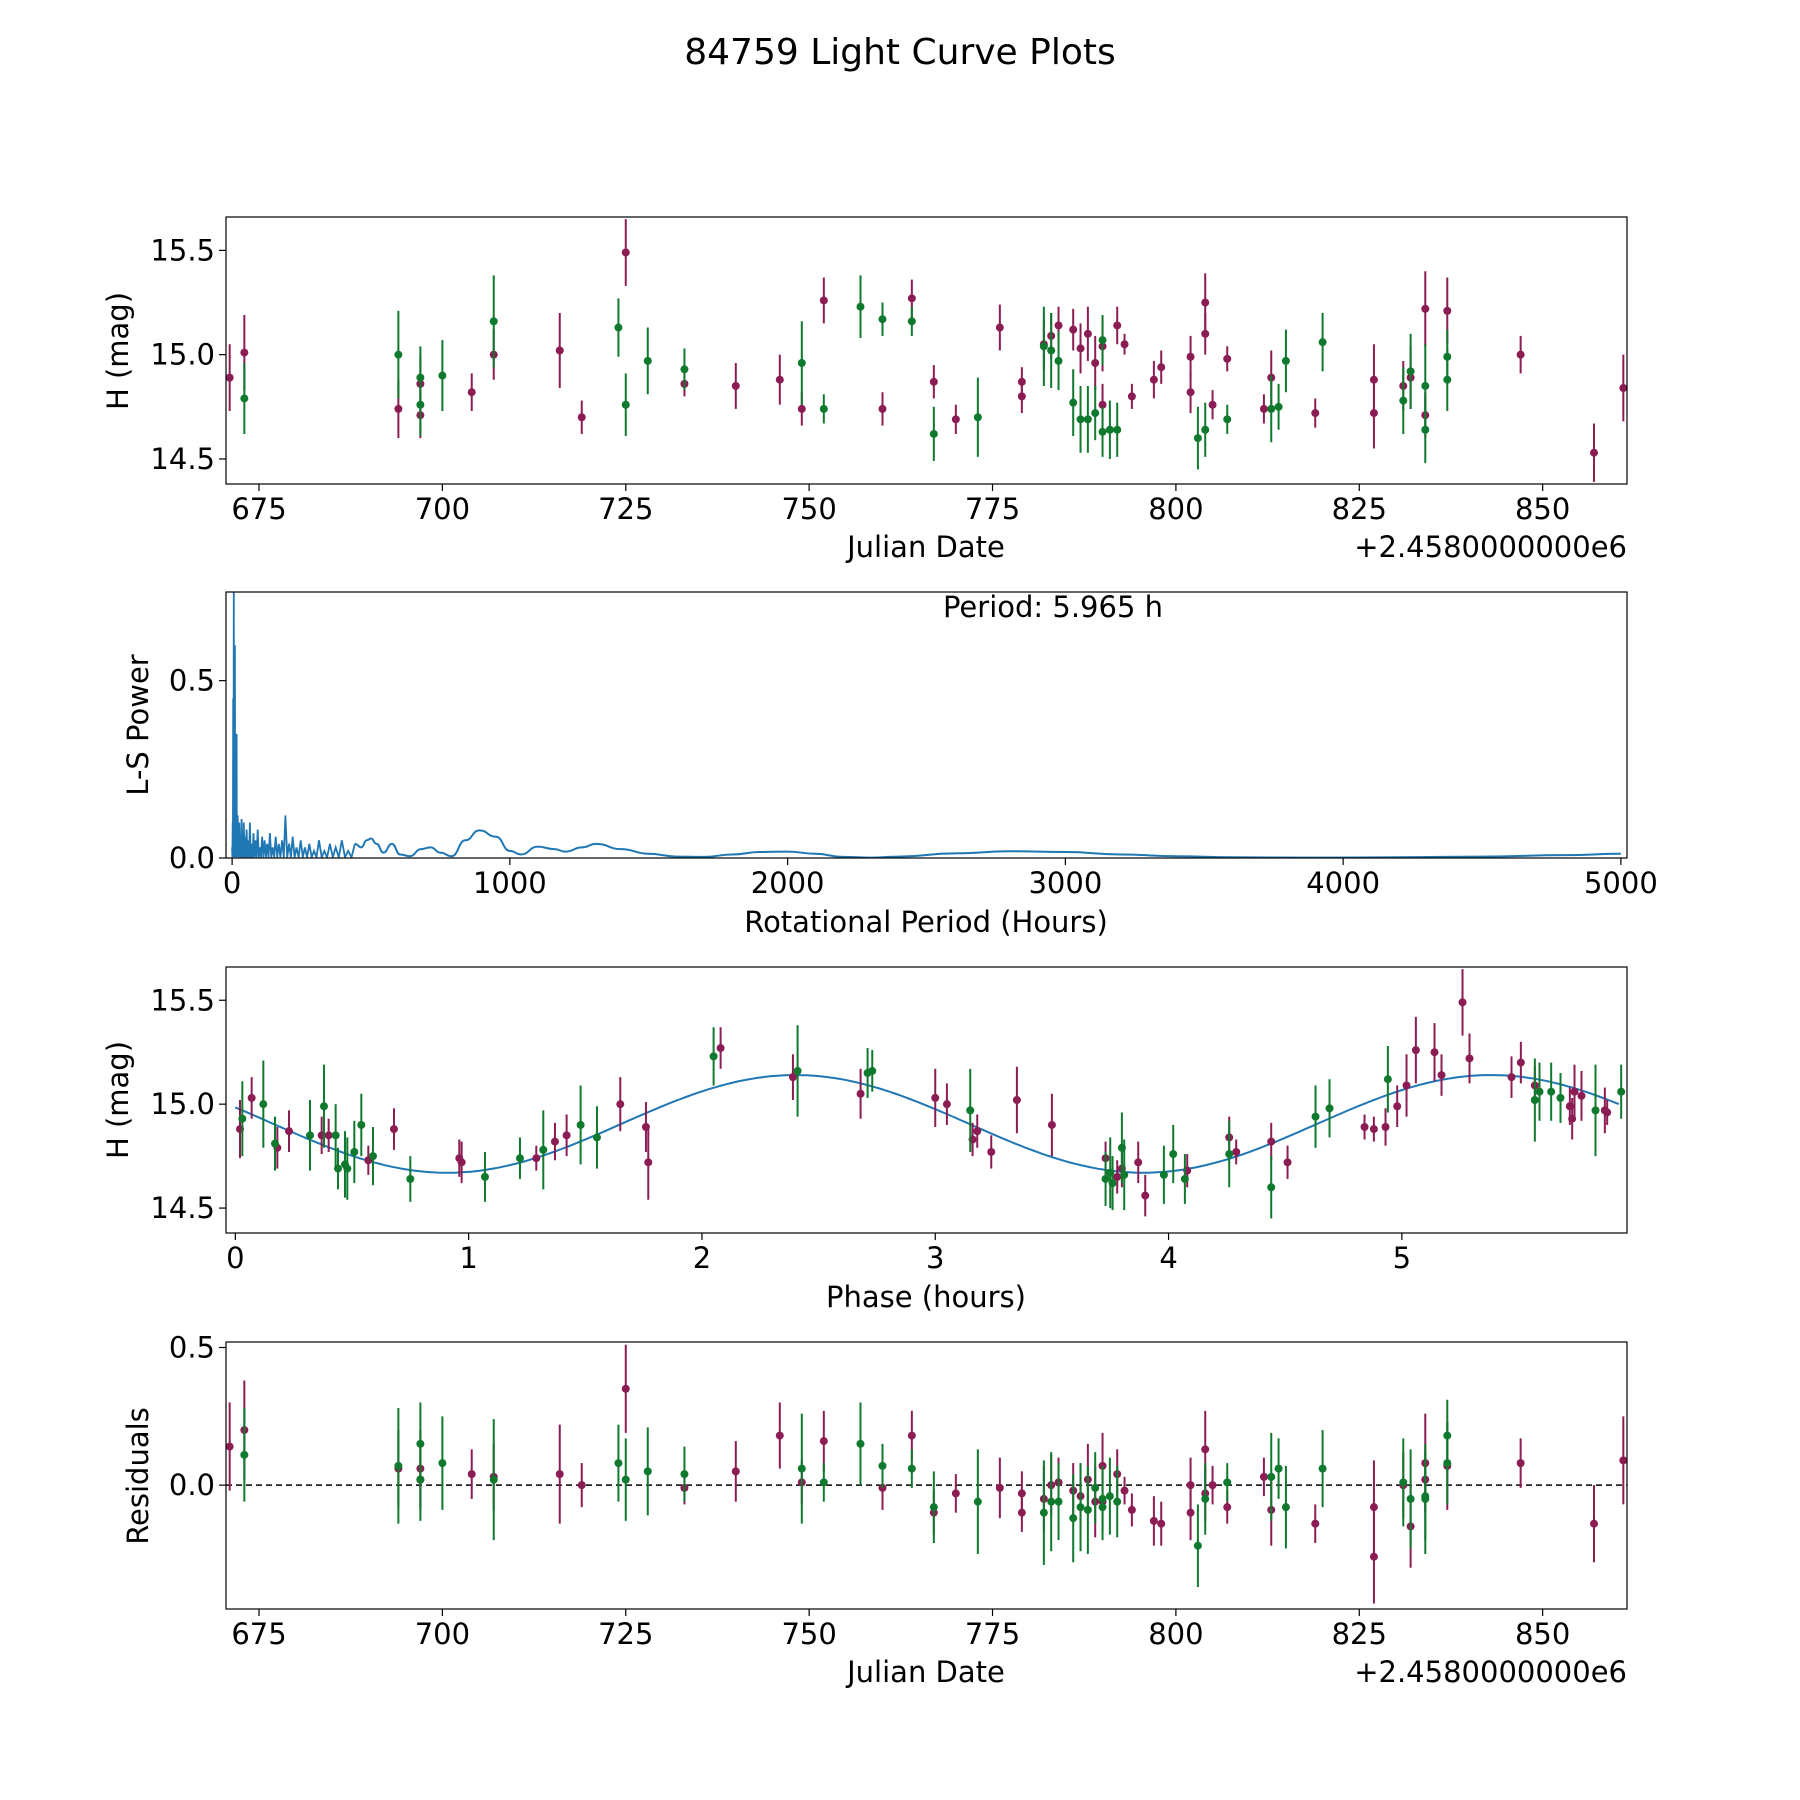 Image resolution: width=1800 pixels, height=1800 pixels. Describe the element at coordinates (808, 509) in the screenshot. I see `x-tick-label: 750` at that location.